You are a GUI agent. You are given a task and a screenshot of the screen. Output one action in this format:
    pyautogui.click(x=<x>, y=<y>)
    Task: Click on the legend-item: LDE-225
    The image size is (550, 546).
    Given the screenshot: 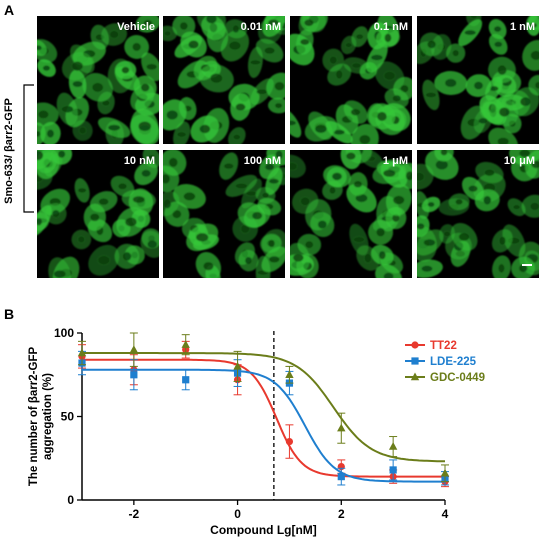 What is the action you would take?
    pyautogui.click(x=441, y=362)
    